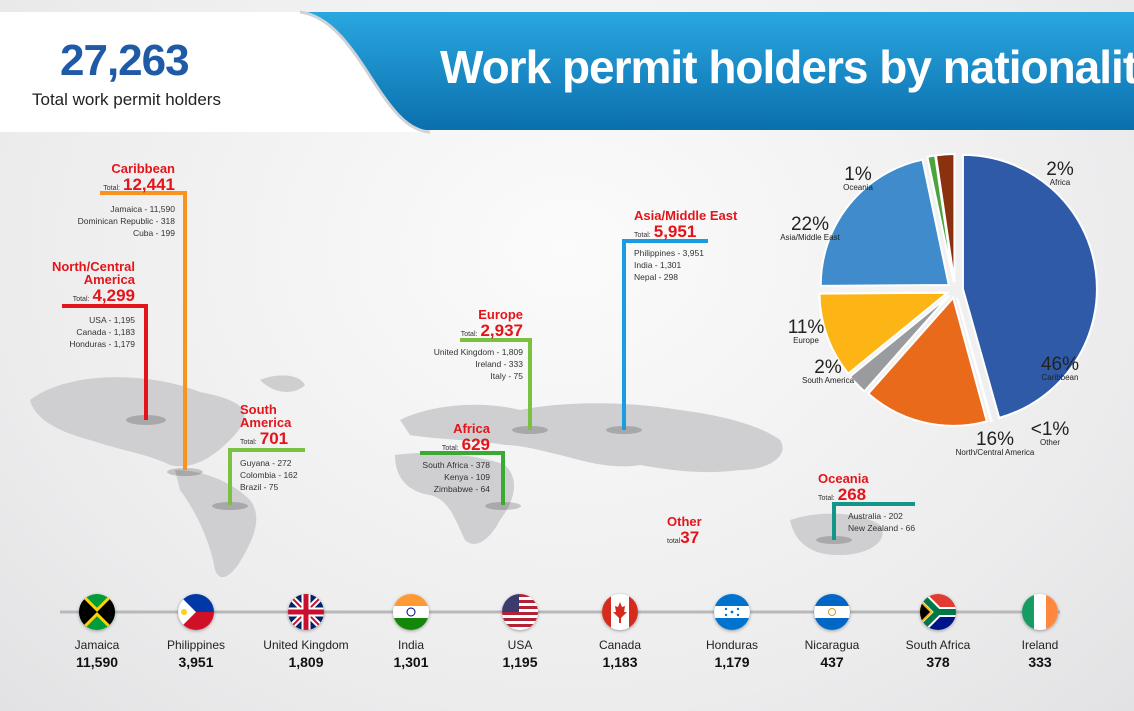 This screenshot has height=711, width=1134. Describe the element at coordinates (411, 645) in the screenshot. I see `country-name: India` at that location.